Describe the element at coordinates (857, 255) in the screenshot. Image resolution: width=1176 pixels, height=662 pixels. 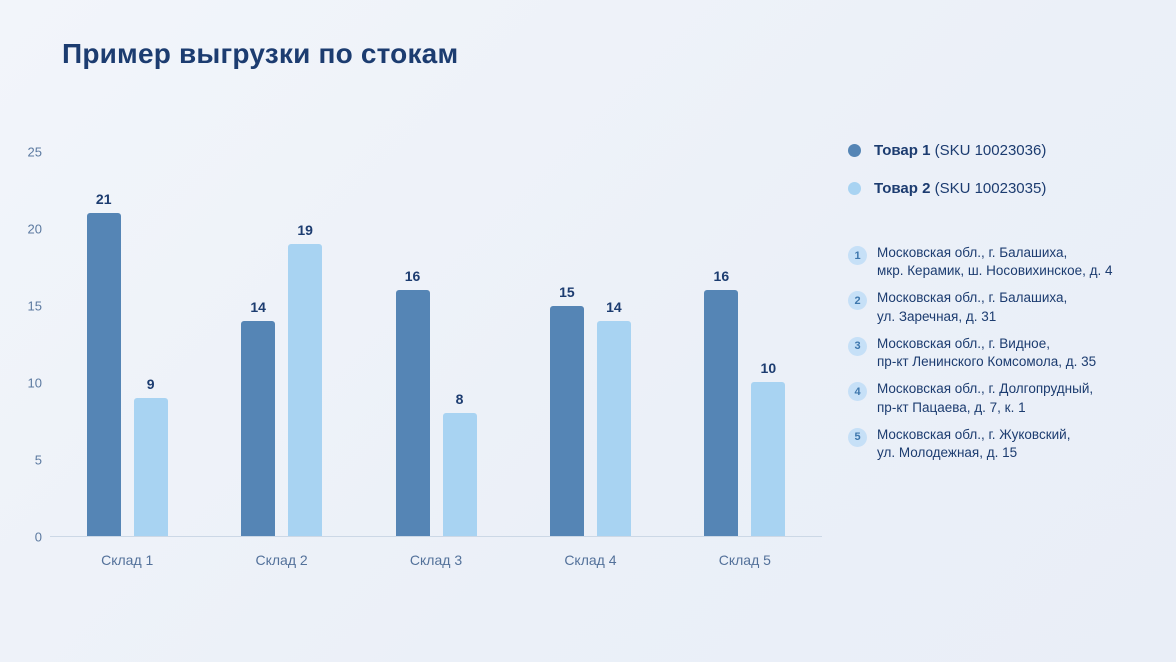
I see `address-number-badge: 1` at that location.